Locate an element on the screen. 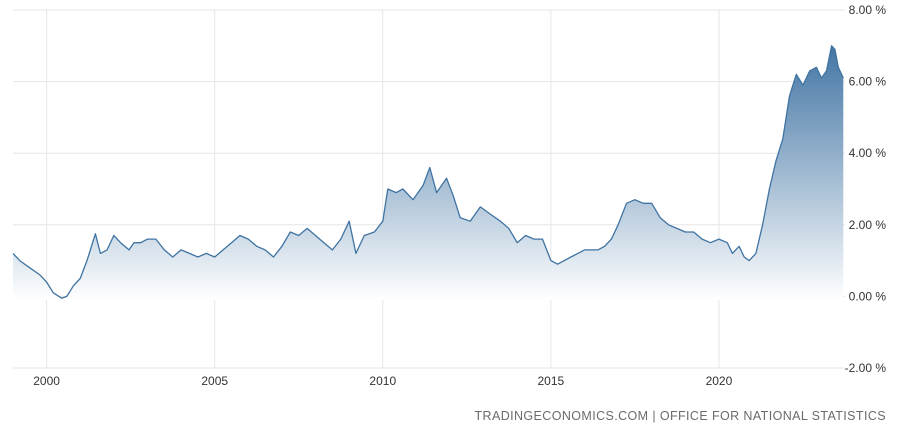 Image resolution: width=900 pixels, height=427 pixels. x-tick-label: 2015 is located at coordinates (551, 381).